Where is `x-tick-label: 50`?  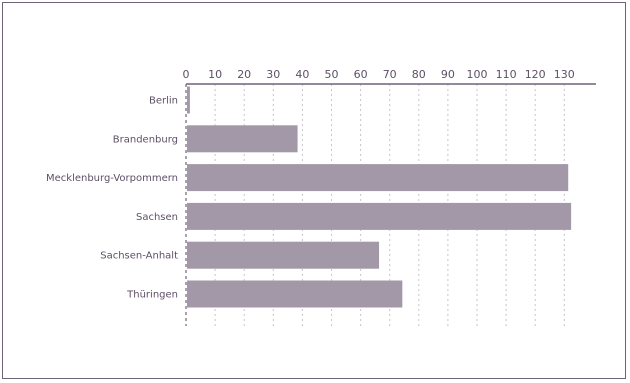
x-tick-label: 50 is located at coordinates (332, 74).